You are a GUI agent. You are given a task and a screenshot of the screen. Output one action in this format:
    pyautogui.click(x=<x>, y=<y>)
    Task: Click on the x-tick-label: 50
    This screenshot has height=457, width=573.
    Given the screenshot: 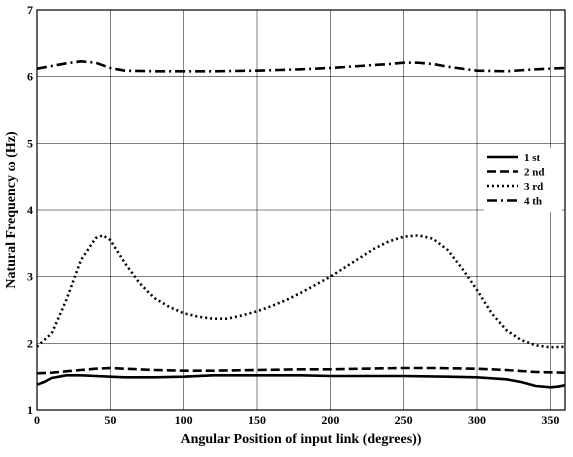 What is the action you would take?
    pyautogui.click(x=110, y=420)
    